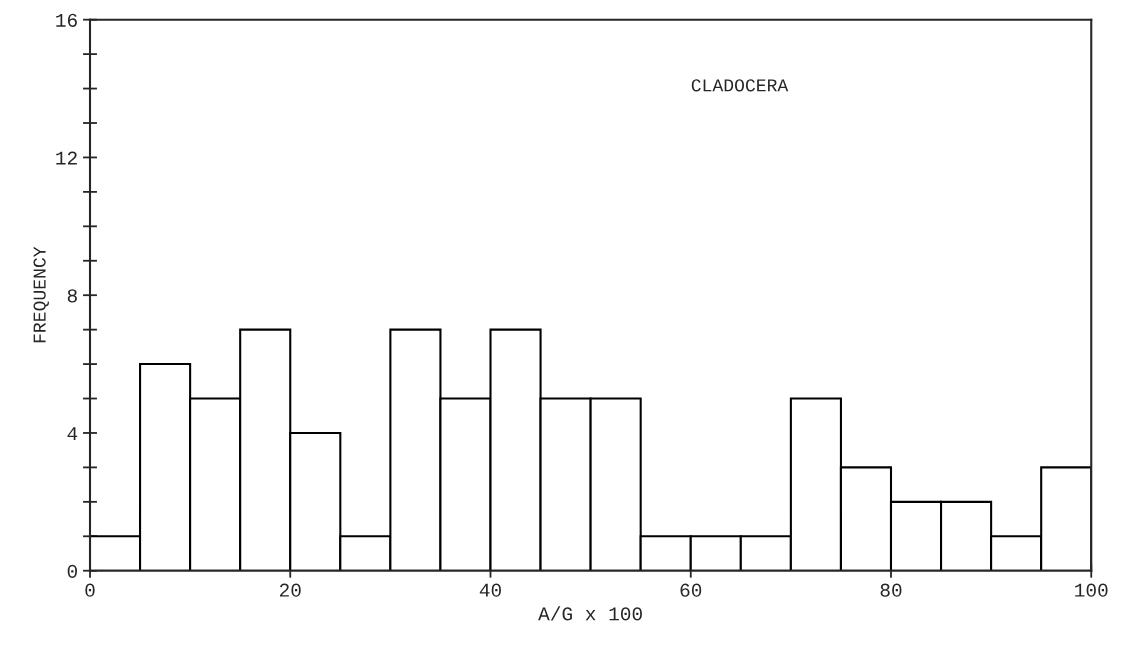  Describe the element at coordinates (72, 571) in the screenshot. I see `y-tick-label: 0` at that location.